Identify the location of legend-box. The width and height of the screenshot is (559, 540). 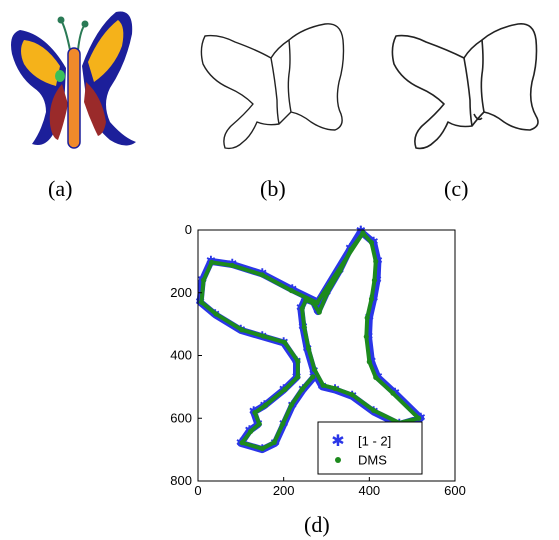
(370, 448).